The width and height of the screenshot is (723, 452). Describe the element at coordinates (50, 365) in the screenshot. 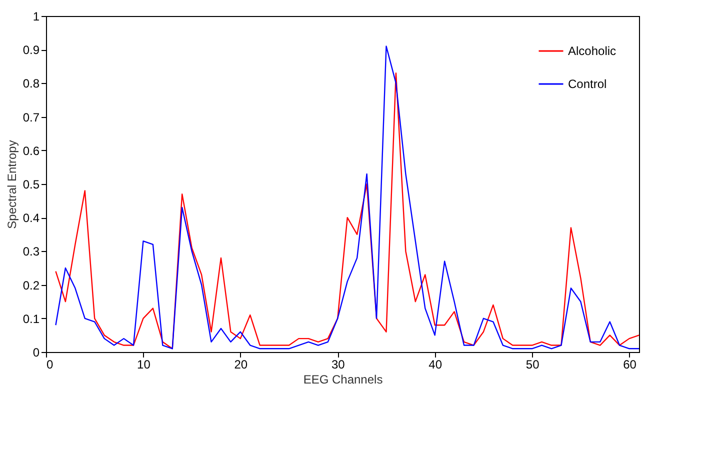

I see `x-tick-label: 0` at that location.